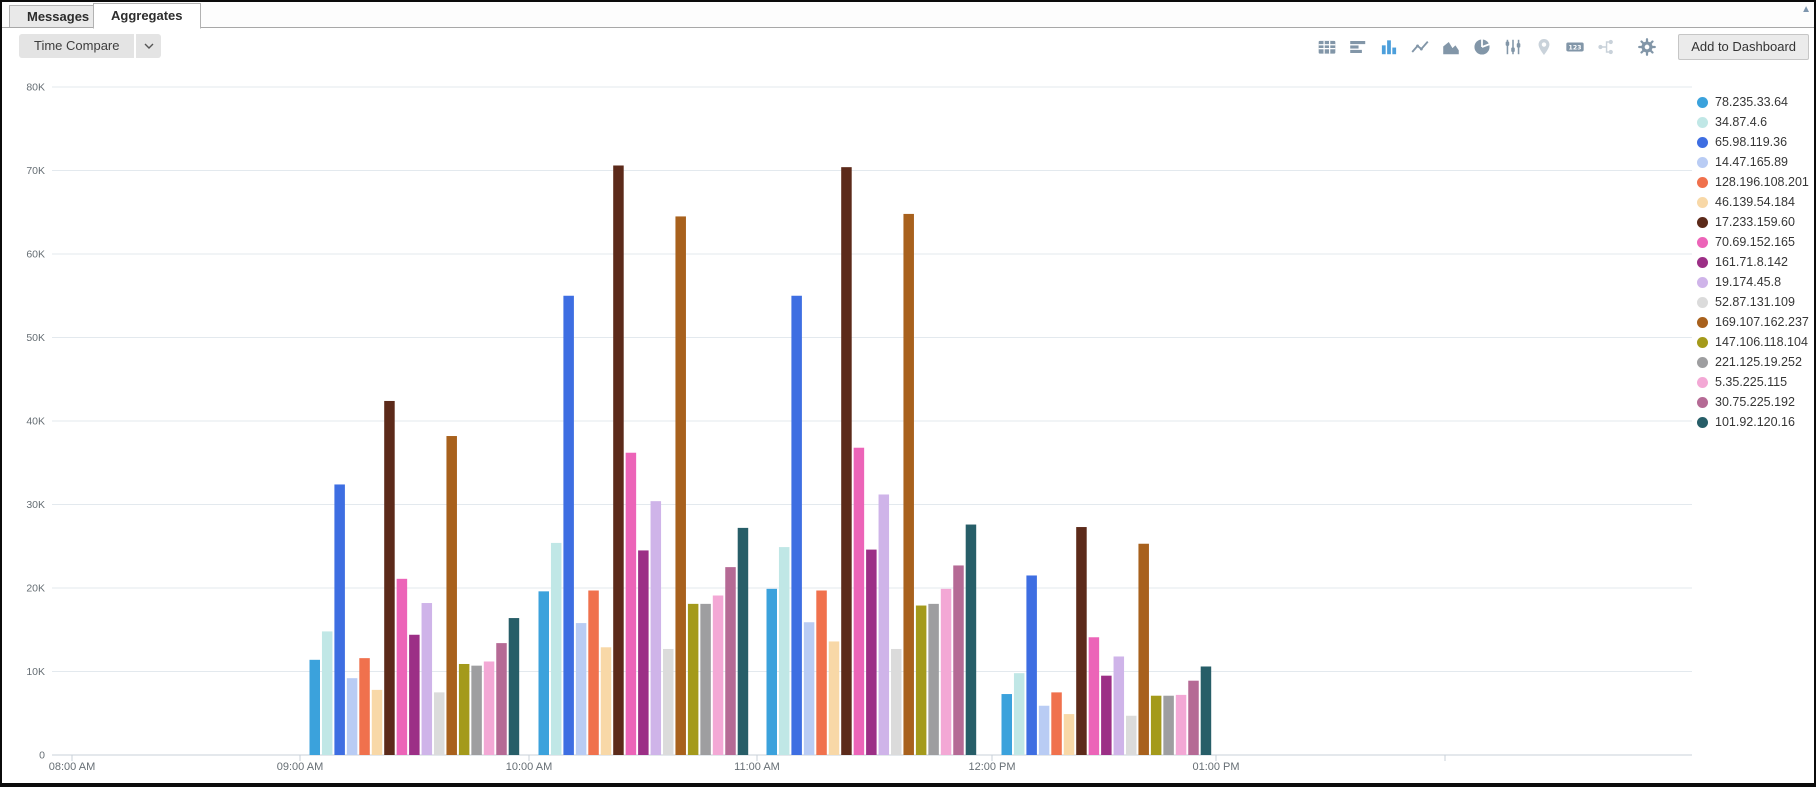 The image size is (1816, 787). I want to click on legend-item: 52.87.131.109, so click(1753, 302).